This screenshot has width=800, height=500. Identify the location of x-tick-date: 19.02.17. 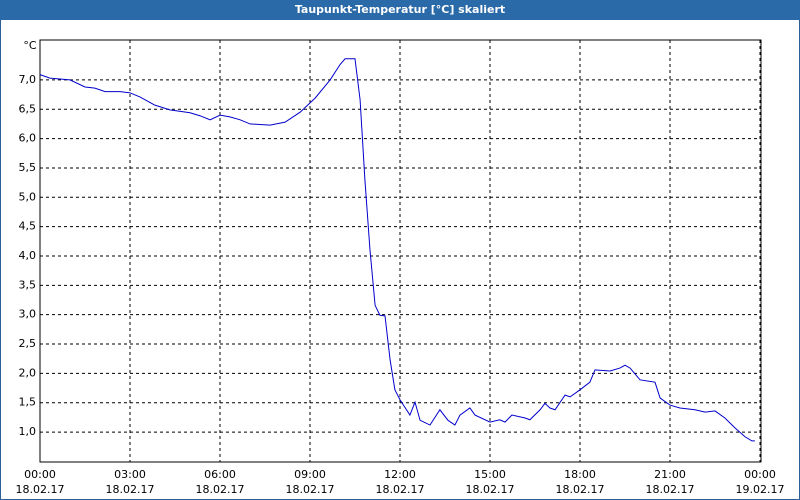
(760, 489).